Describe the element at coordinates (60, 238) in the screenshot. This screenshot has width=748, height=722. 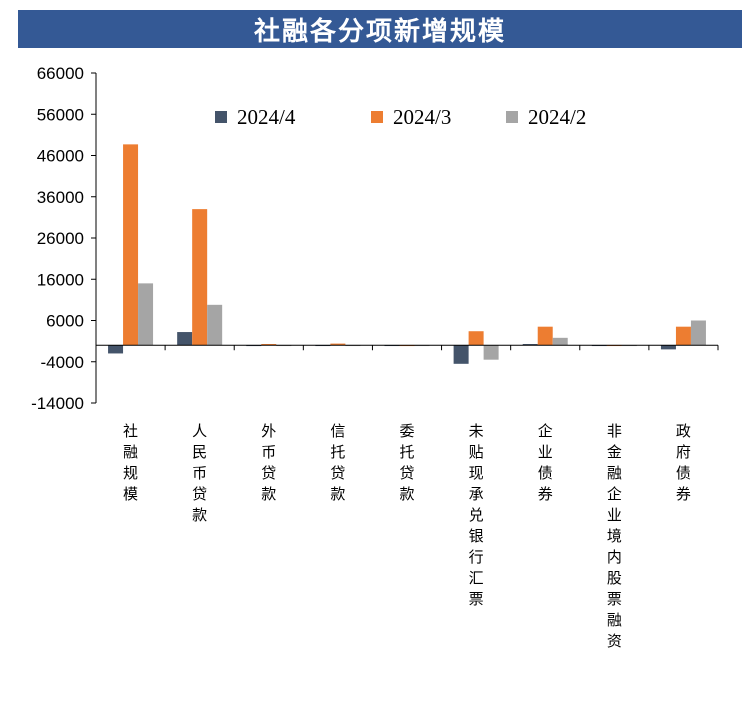
I see `y-tick-label: 26000` at that location.